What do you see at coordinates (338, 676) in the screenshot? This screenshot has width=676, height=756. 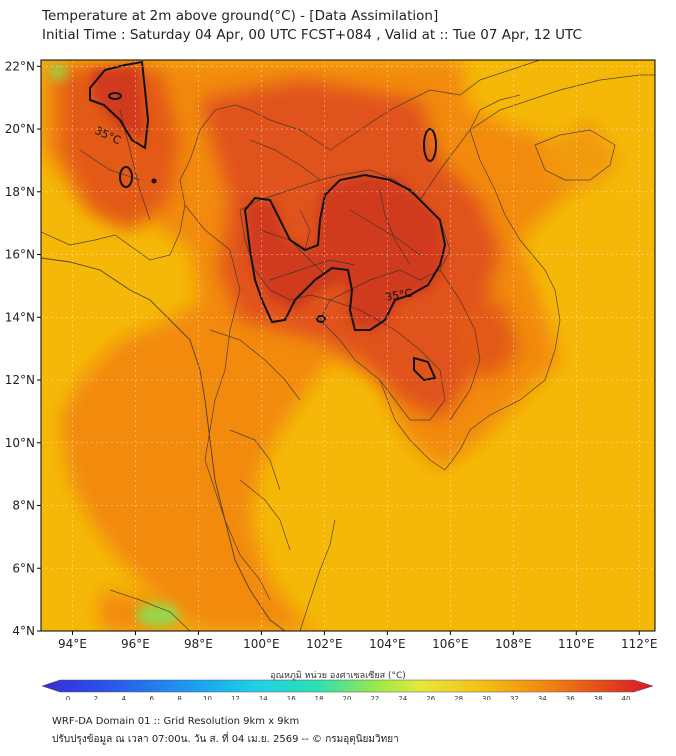 I see `colorbar-title: อุณหภูมิ หน่วย องศาเซลเซียส (°C)` at bounding box center [338, 676].